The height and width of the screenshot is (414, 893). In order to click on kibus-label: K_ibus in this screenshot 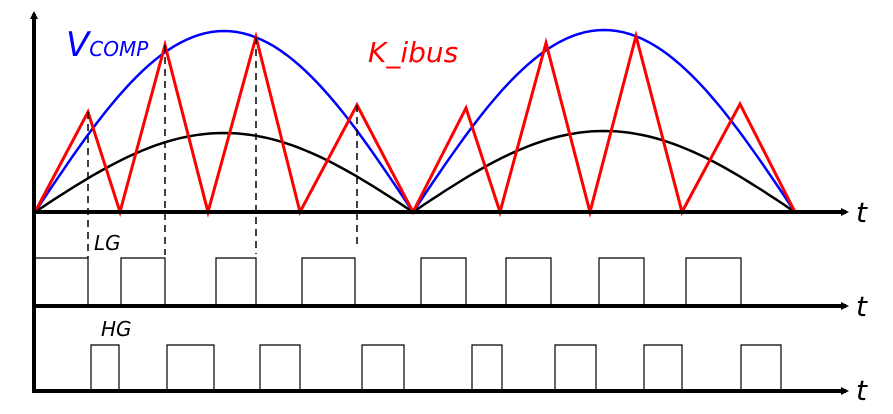, I will do `click(413, 52)`.